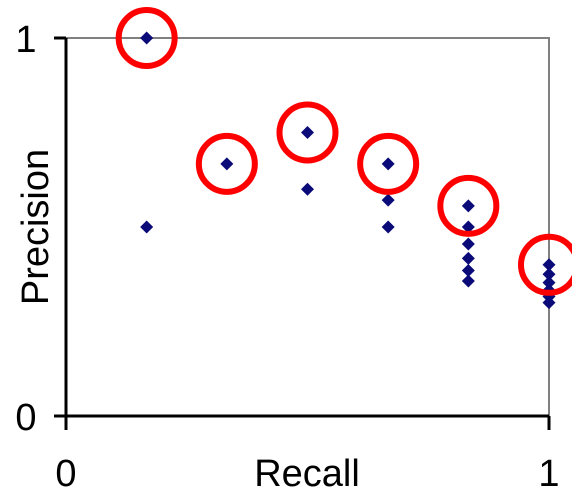 The height and width of the screenshot is (492, 572). What do you see at coordinates (36, 227) in the screenshot?
I see `y-axis-label: Precision` at bounding box center [36, 227].